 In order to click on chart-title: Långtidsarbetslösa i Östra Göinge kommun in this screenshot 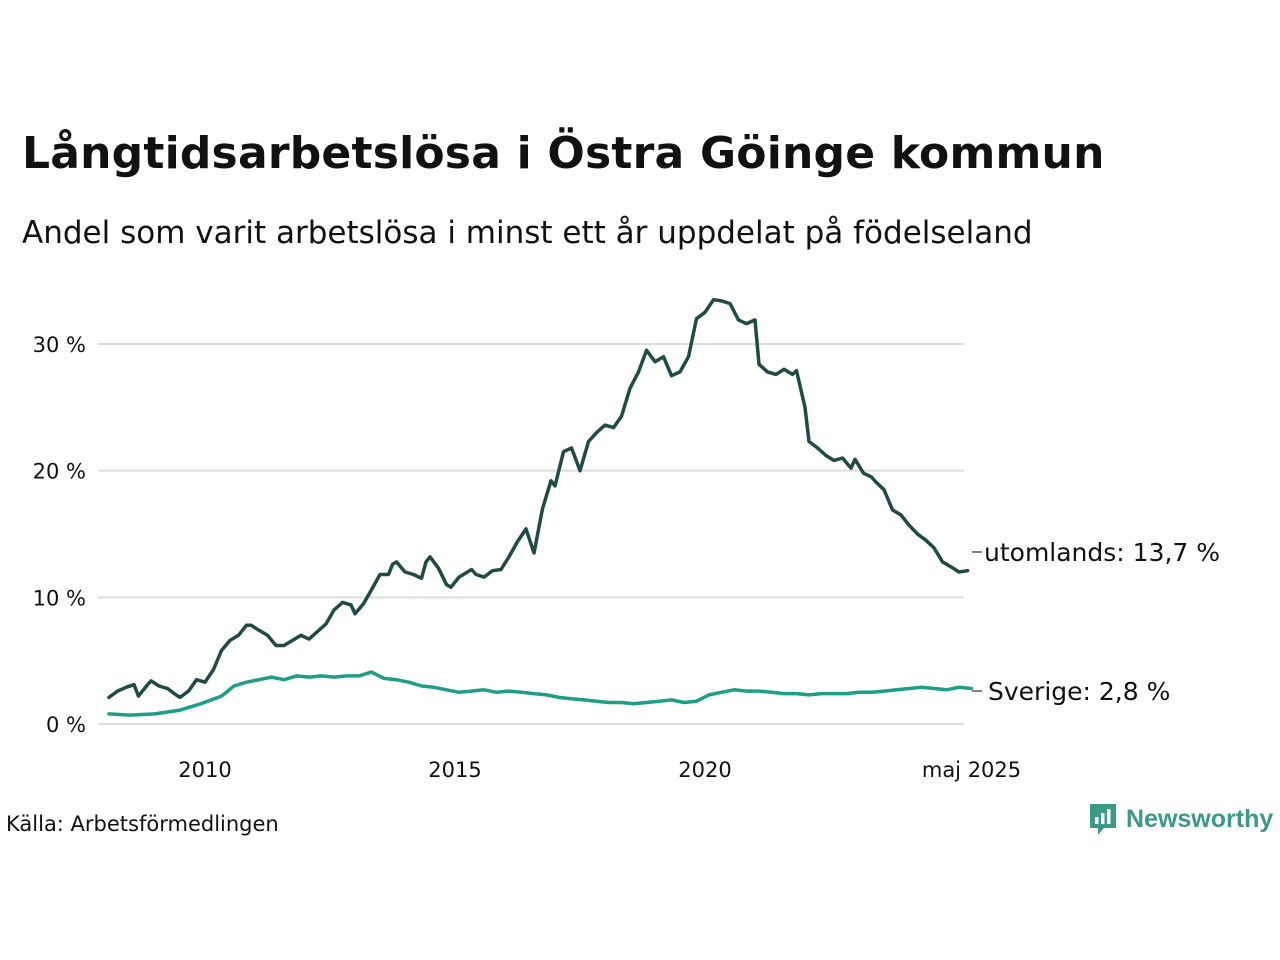, I will do `click(563, 153)`.